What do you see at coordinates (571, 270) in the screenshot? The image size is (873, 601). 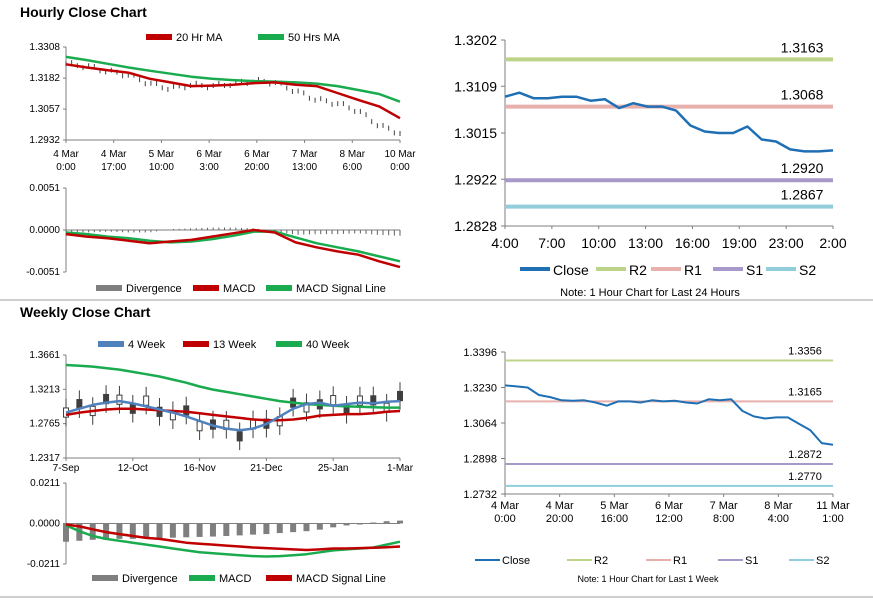 I see `h24-legend-label: Close` at bounding box center [571, 270].